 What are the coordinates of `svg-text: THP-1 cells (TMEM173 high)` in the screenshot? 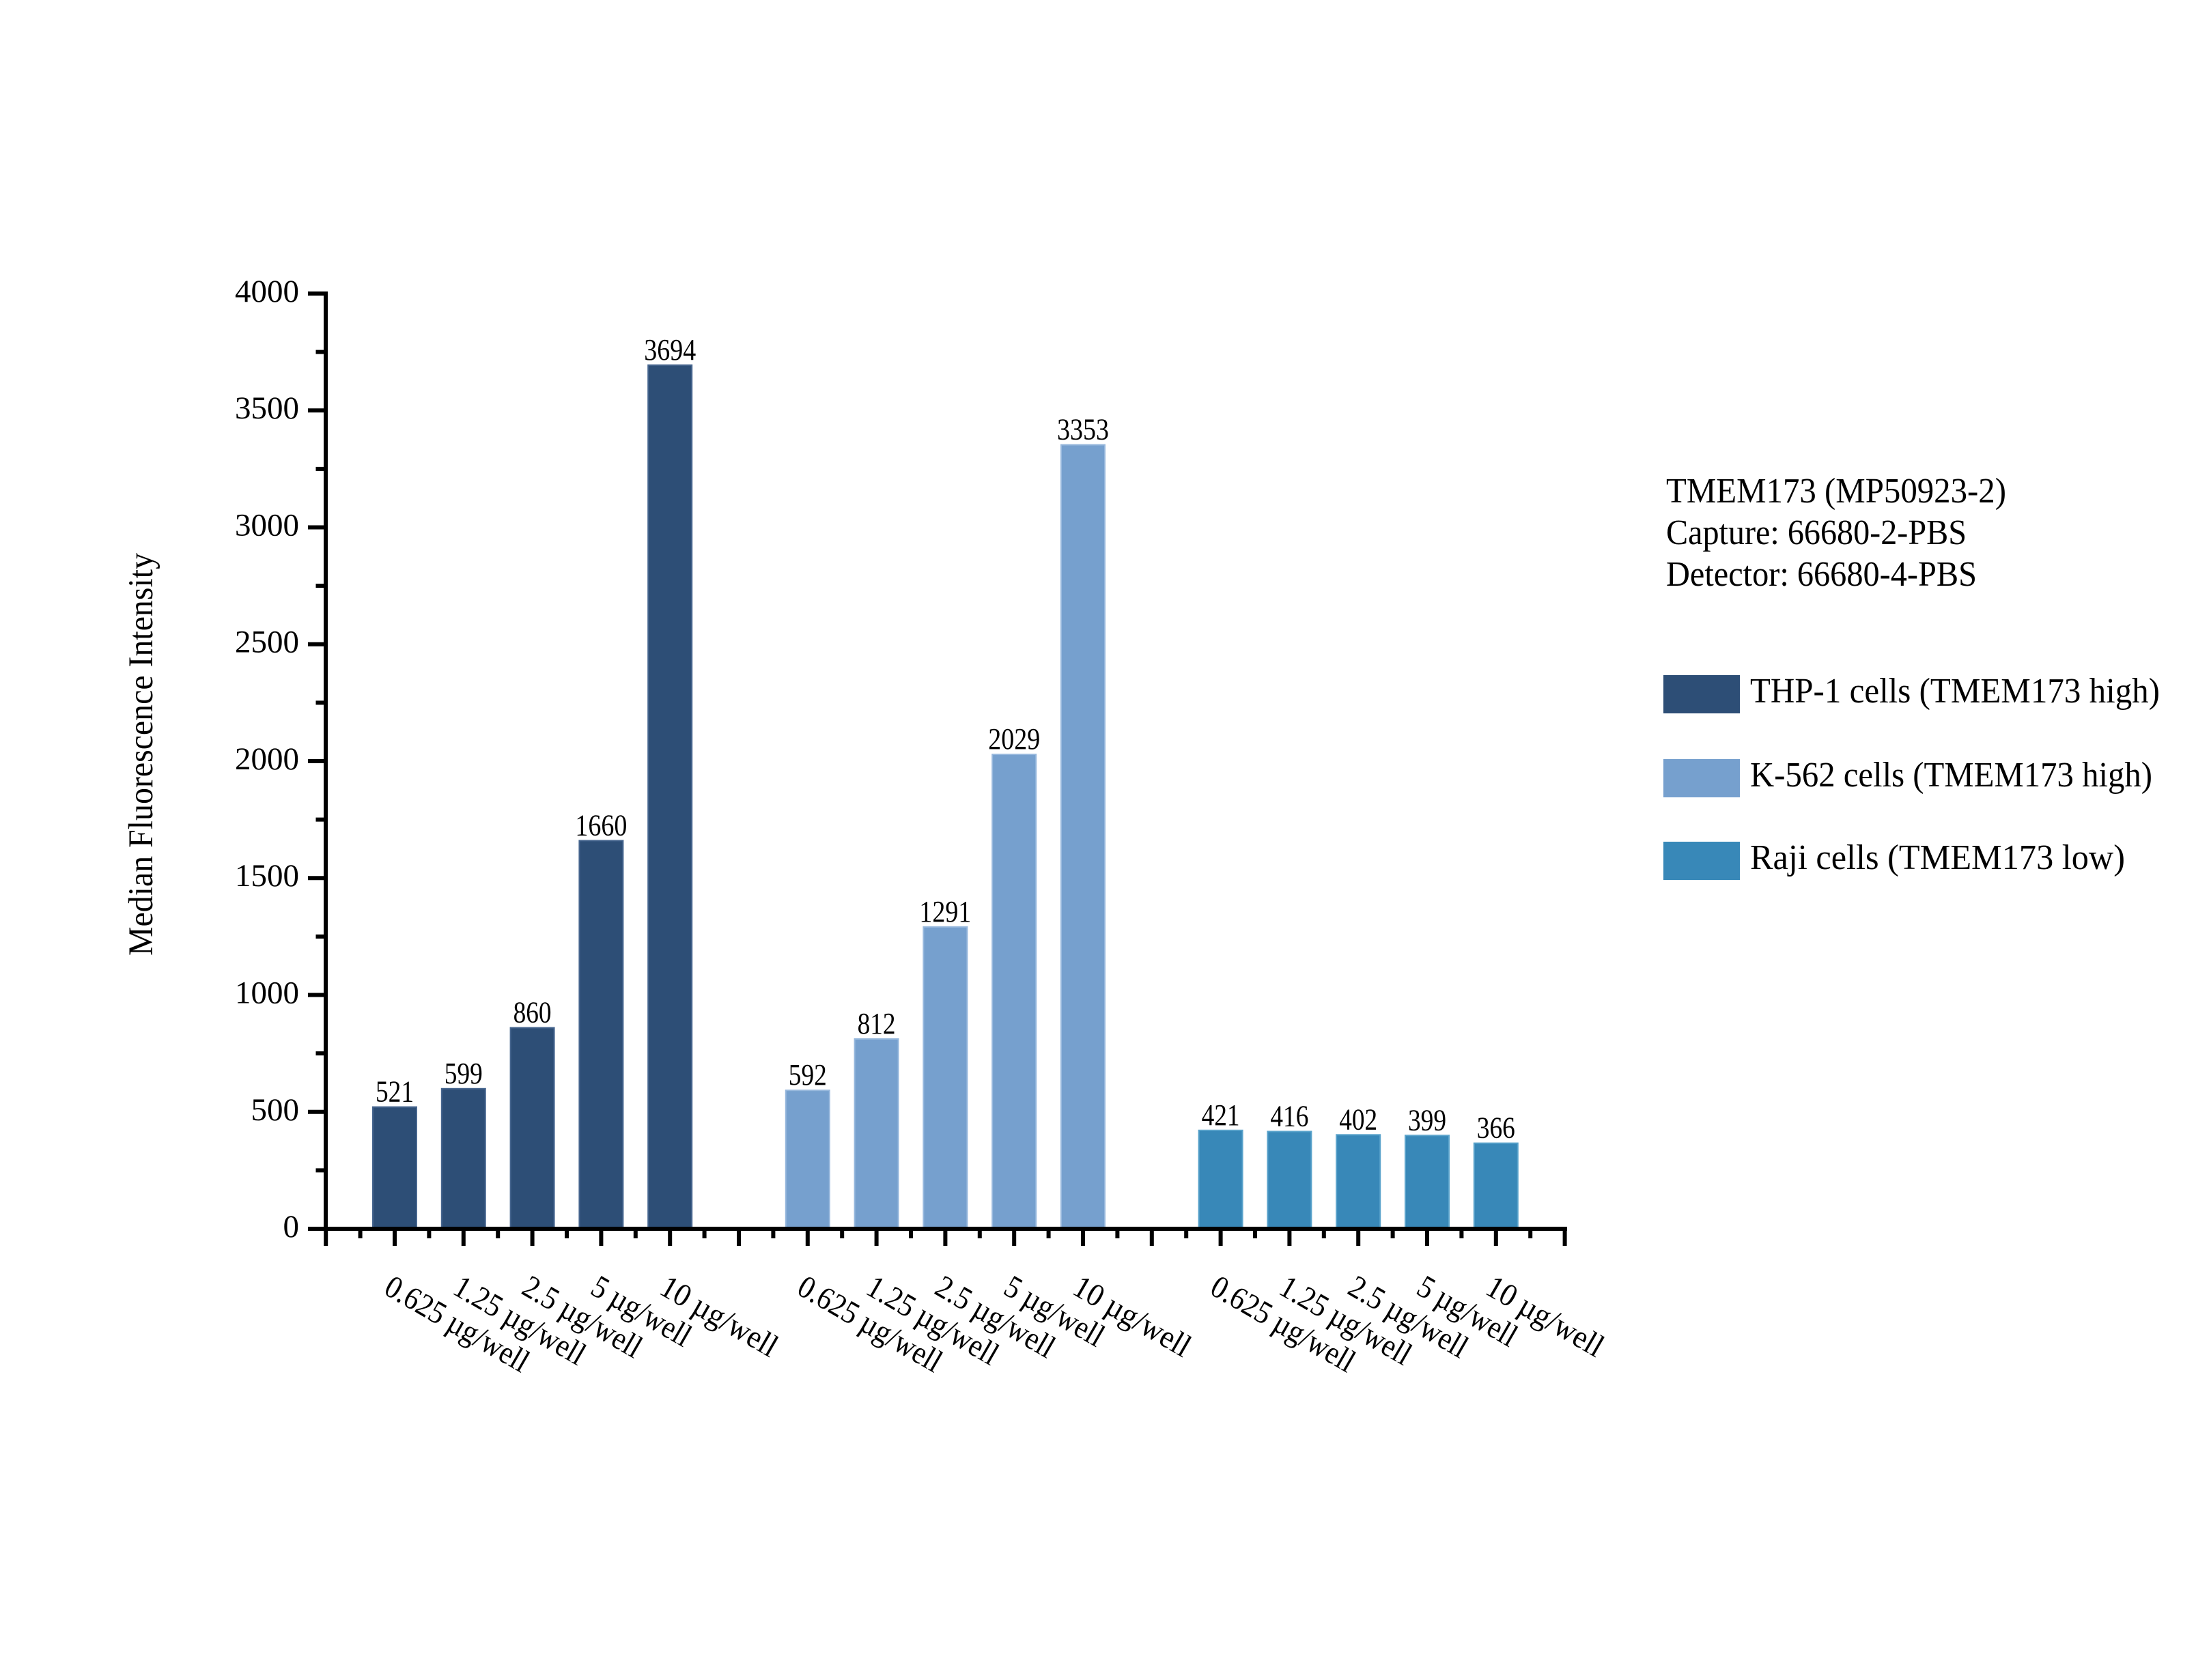 It's located at (1955, 691).